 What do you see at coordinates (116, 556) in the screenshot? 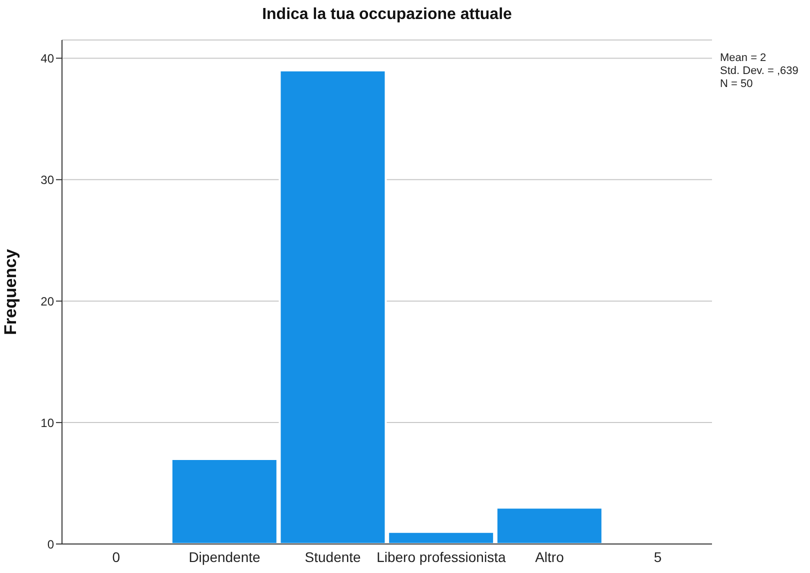
I see `x-tick-label: 0` at bounding box center [116, 556].